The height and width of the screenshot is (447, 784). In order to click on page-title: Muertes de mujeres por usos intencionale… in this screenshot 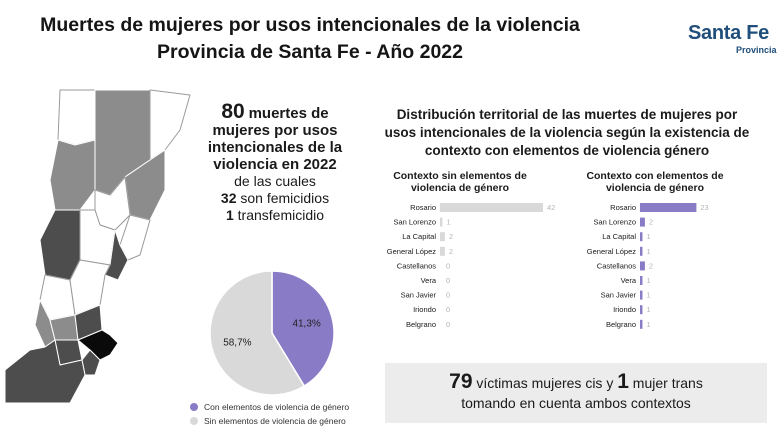, I will do `click(310, 39)`.